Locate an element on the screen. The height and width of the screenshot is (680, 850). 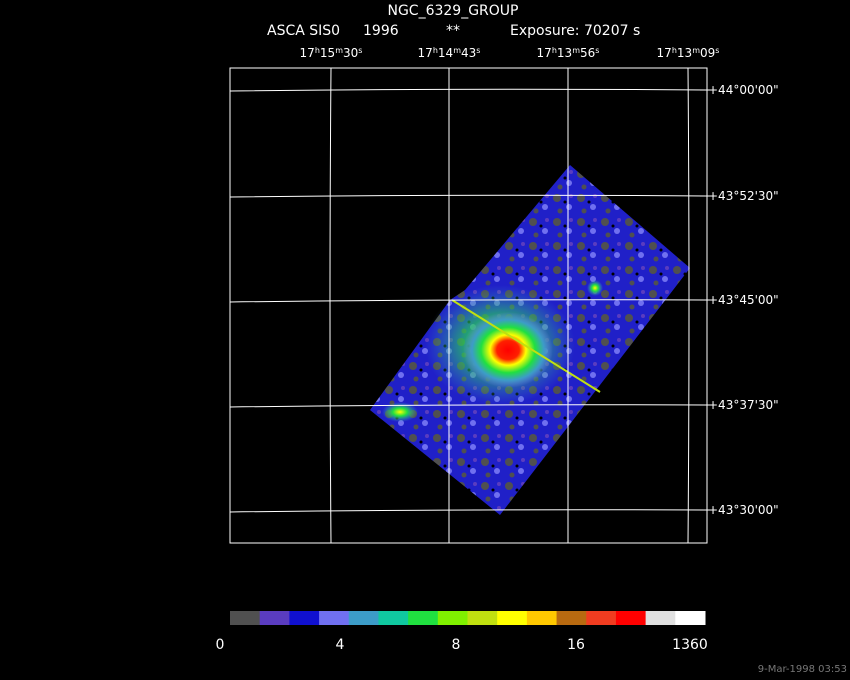
ra-value: 56 is located at coordinates (587, 53).